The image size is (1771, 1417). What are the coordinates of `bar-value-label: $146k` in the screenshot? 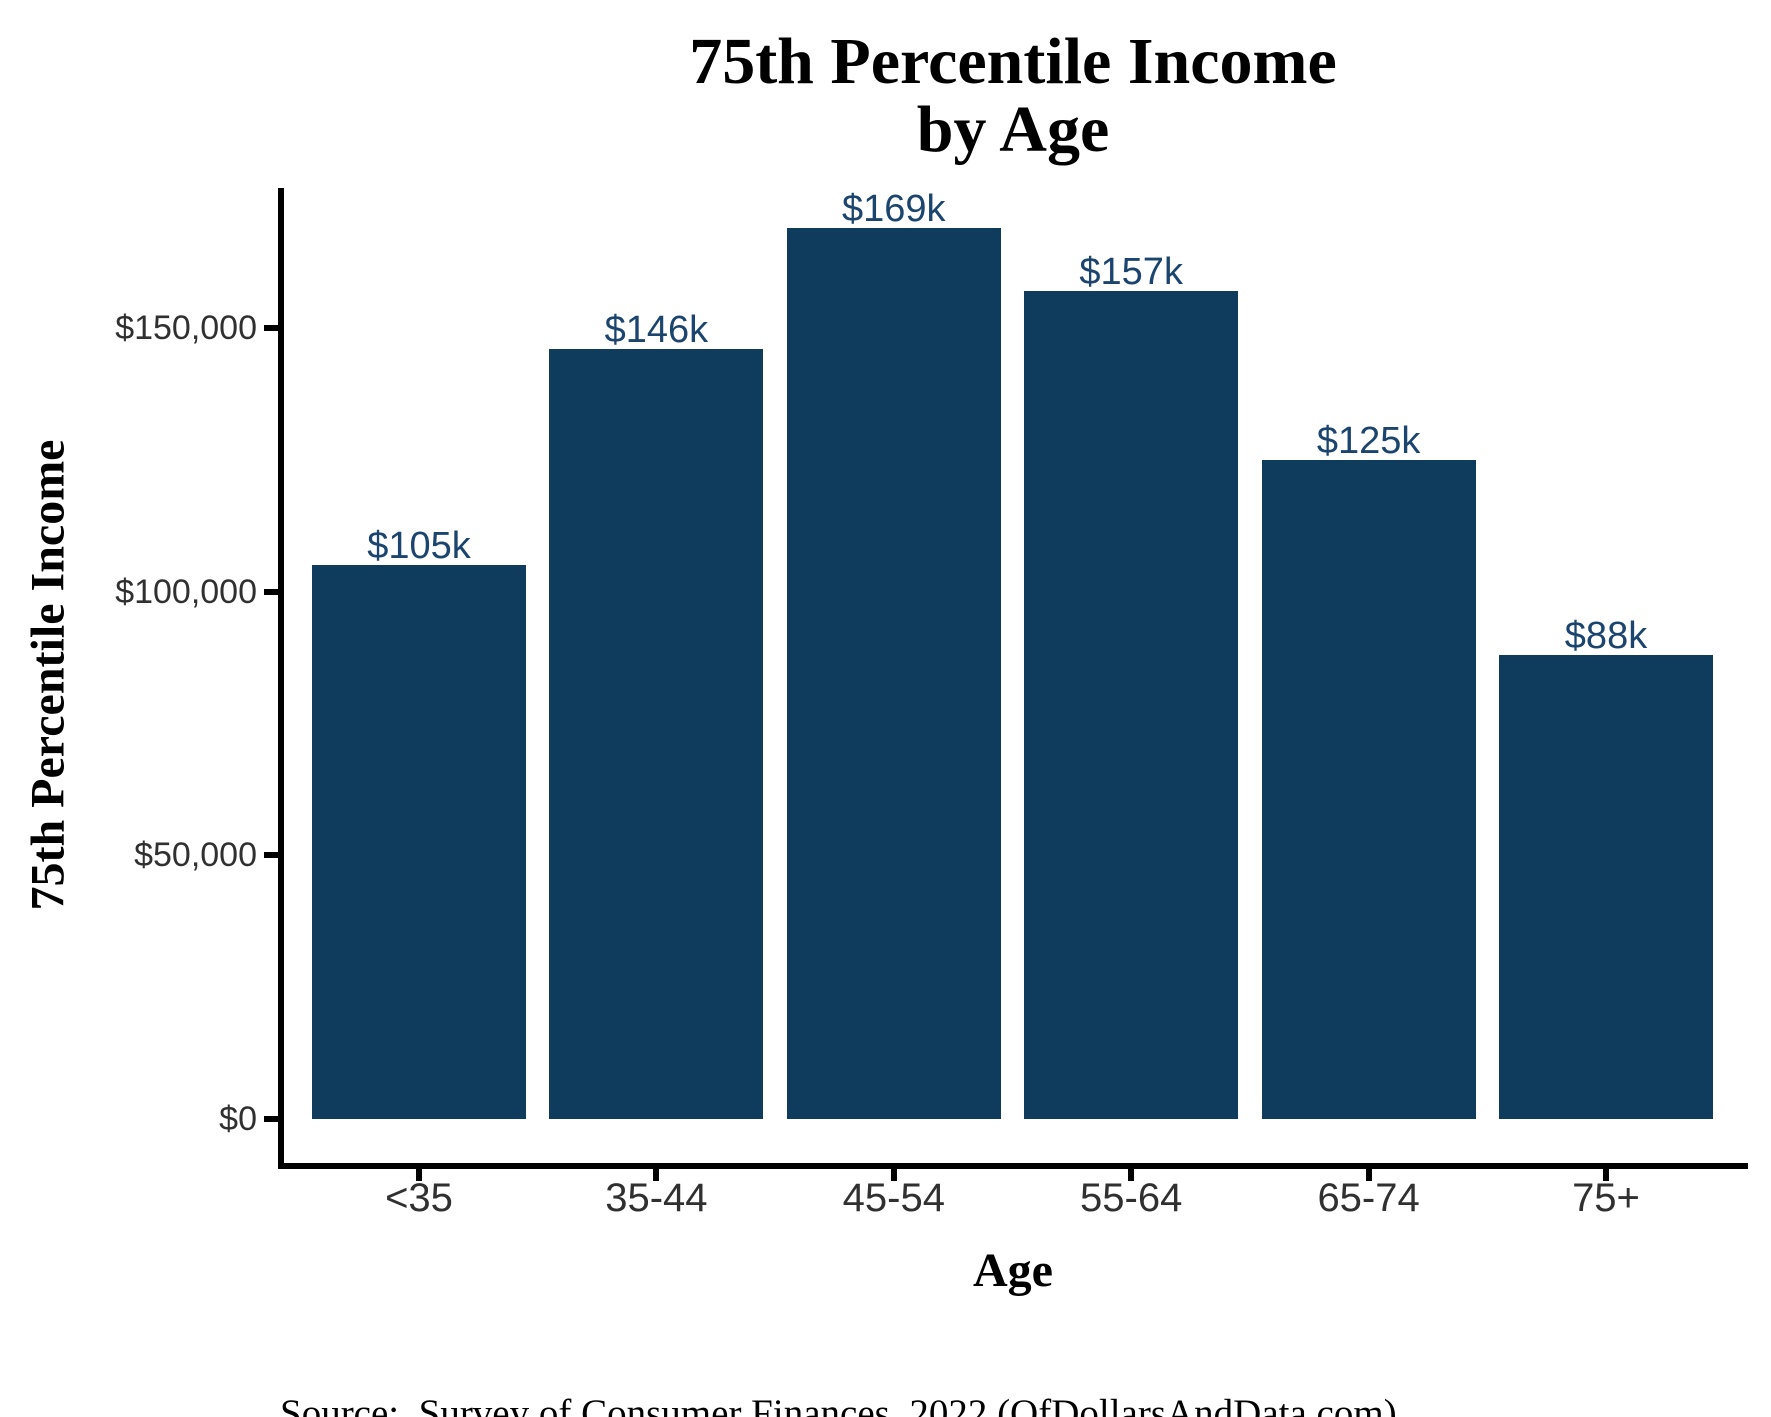 It's located at (656, 329).